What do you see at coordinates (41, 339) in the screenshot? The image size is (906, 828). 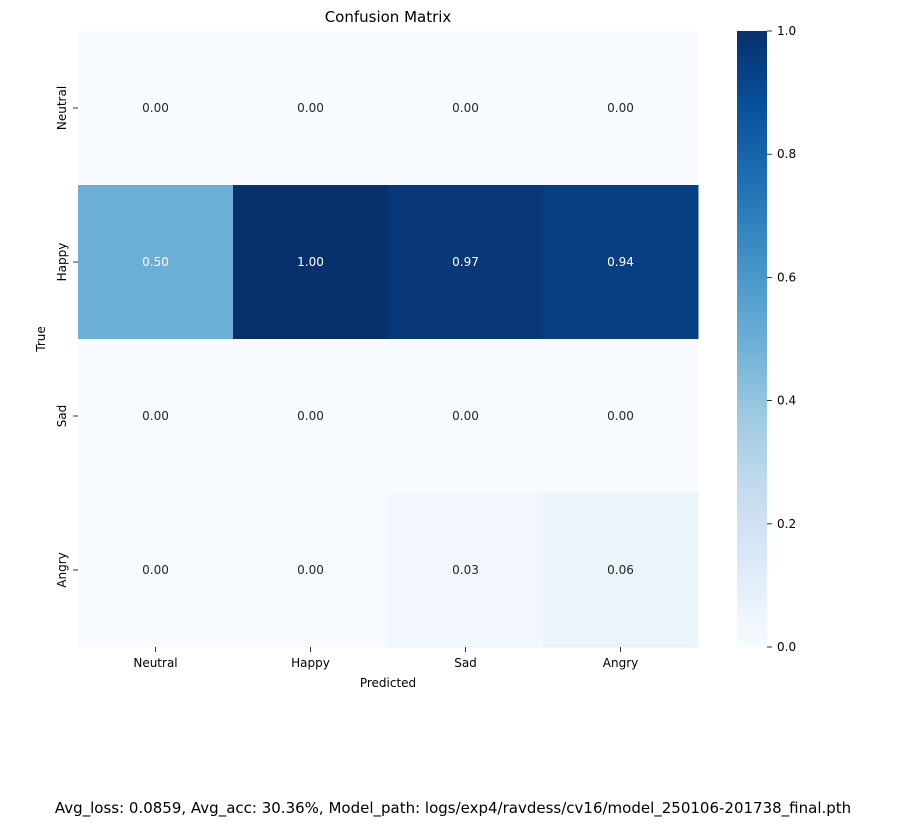 I see `y-axis-label: True` at bounding box center [41, 339].